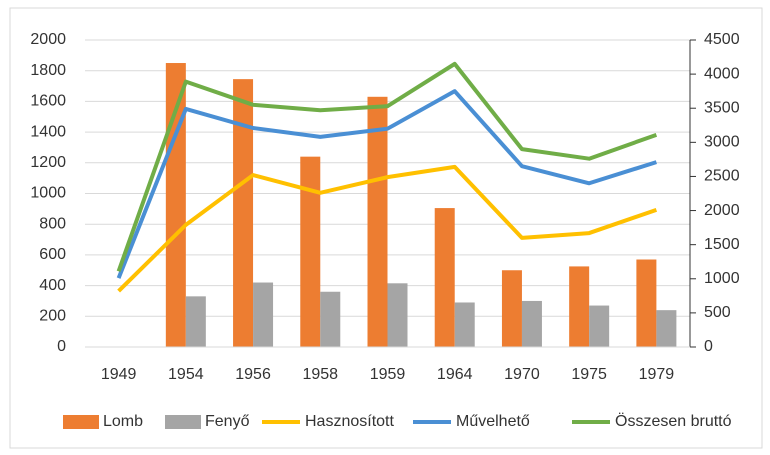 This screenshot has height=455, width=770. What do you see at coordinates (722, 176) in the screenshot?
I see `y2-tick-label: 2500` at bounding box center [722, 176].